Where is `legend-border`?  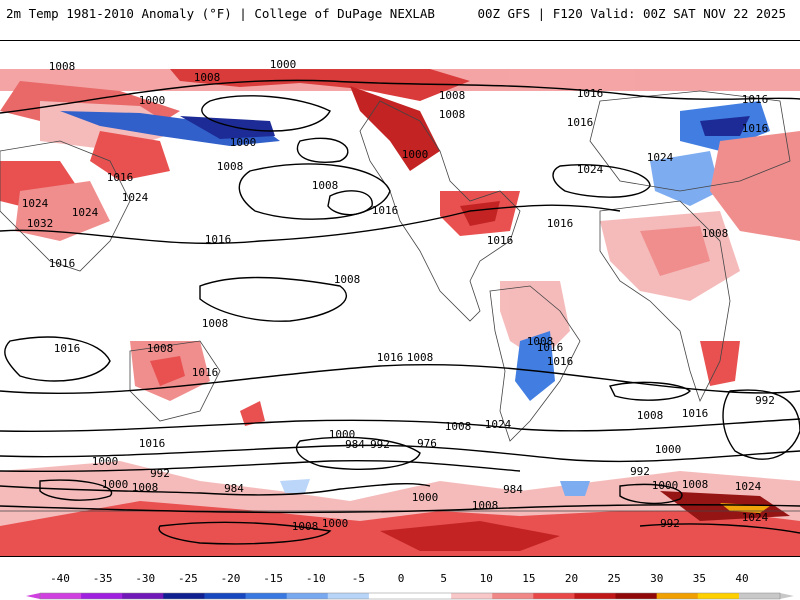 legend-border is located at coordinates (410, 596).